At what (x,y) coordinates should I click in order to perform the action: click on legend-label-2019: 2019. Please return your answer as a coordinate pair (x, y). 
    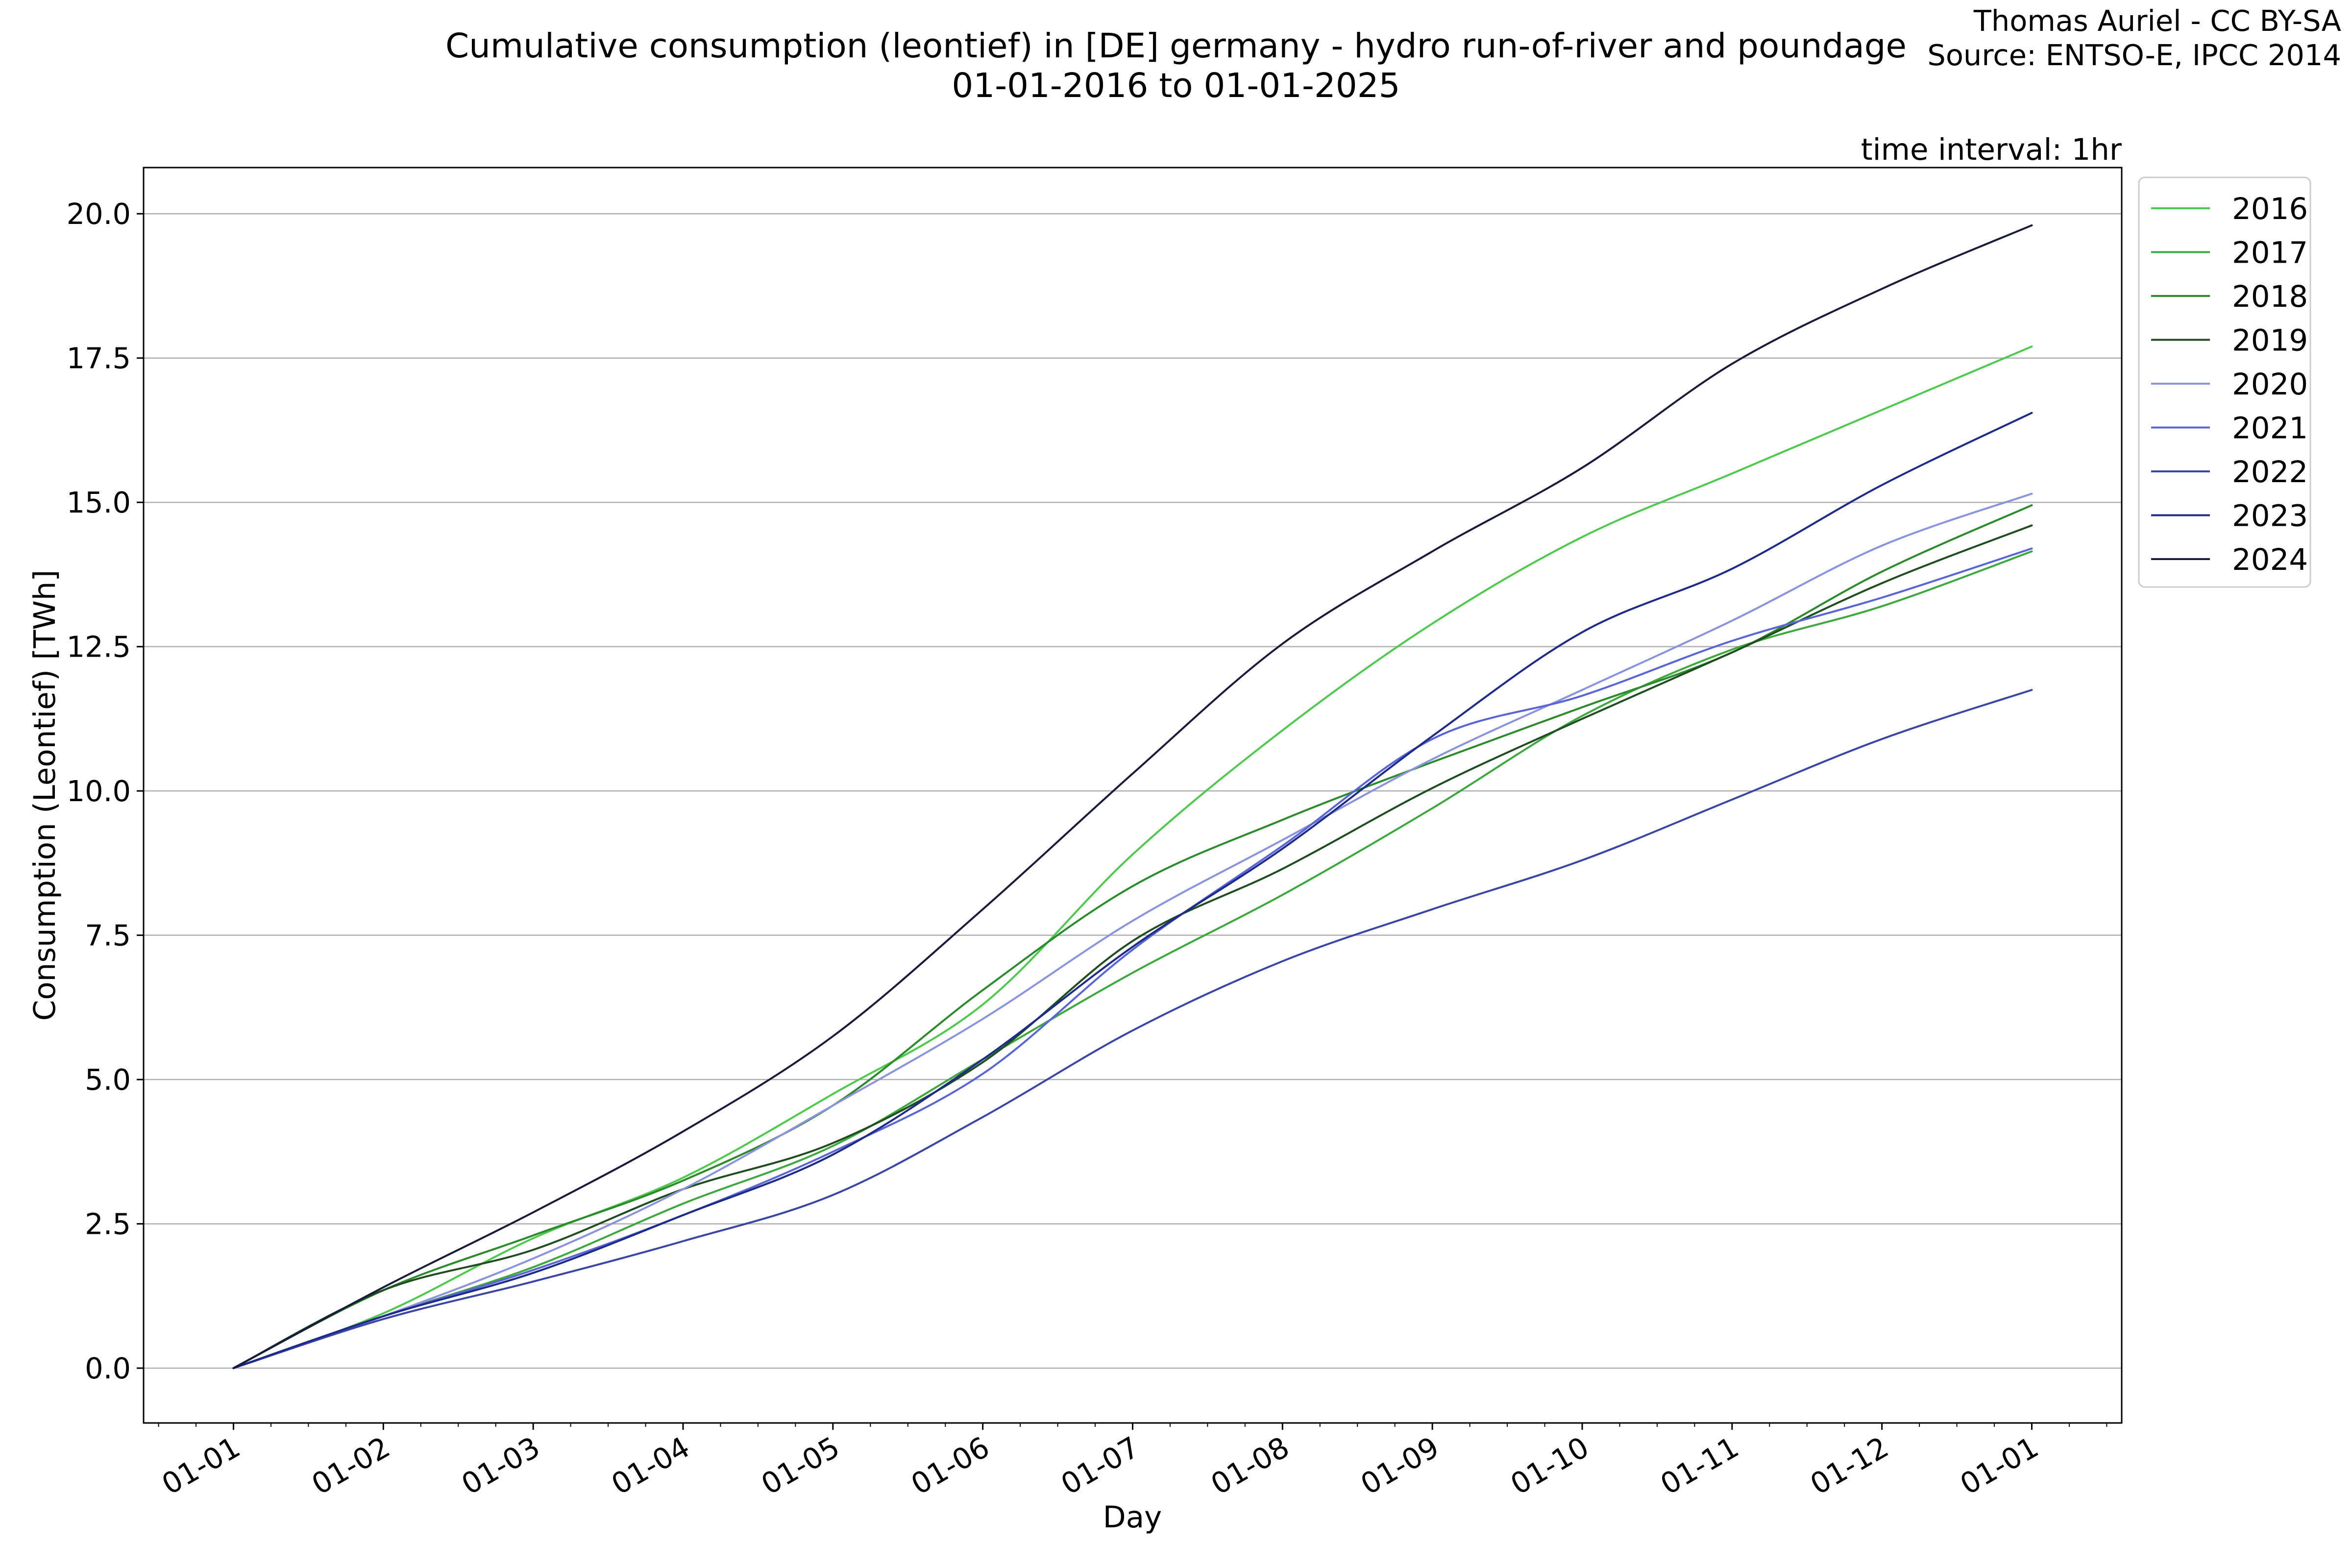
    Looking at the image, I should click on (2270, 340).